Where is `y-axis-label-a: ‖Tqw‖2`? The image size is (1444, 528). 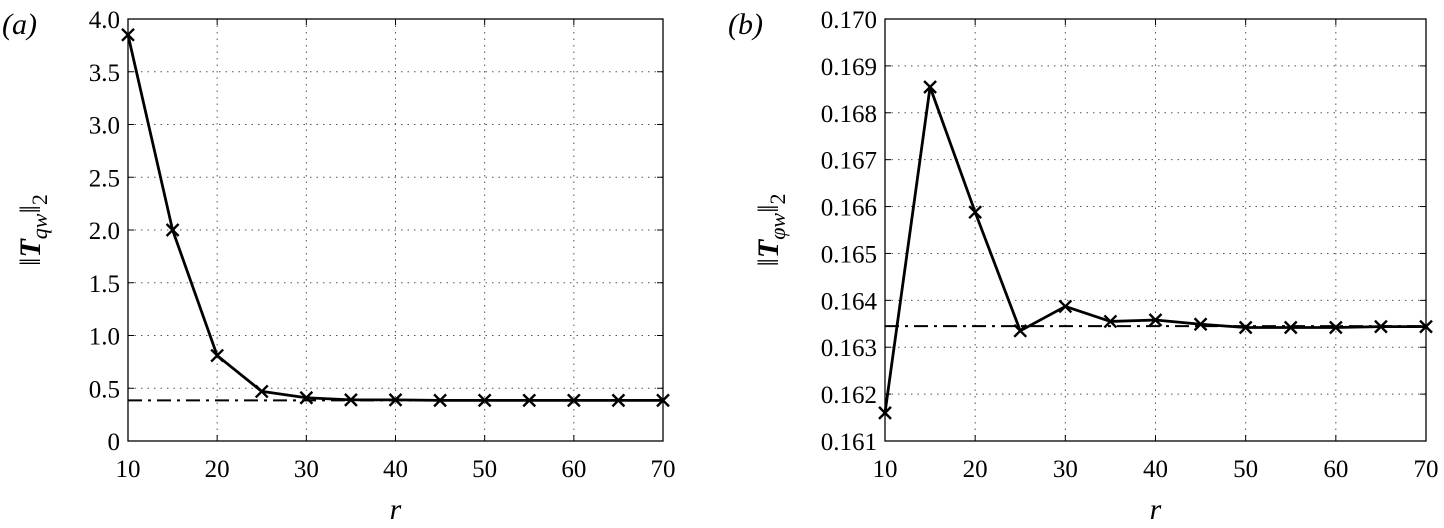 y-axis-label-a: ‖Tqw‖2 is located at coordinates (33, 230).